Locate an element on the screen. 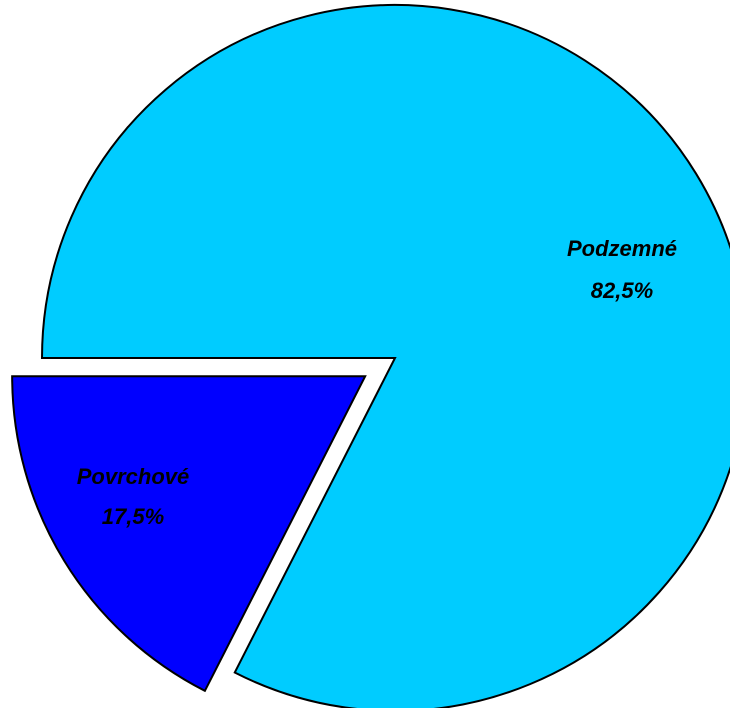  slice-value-label: 17,5% is located at coordinates (133, 516).